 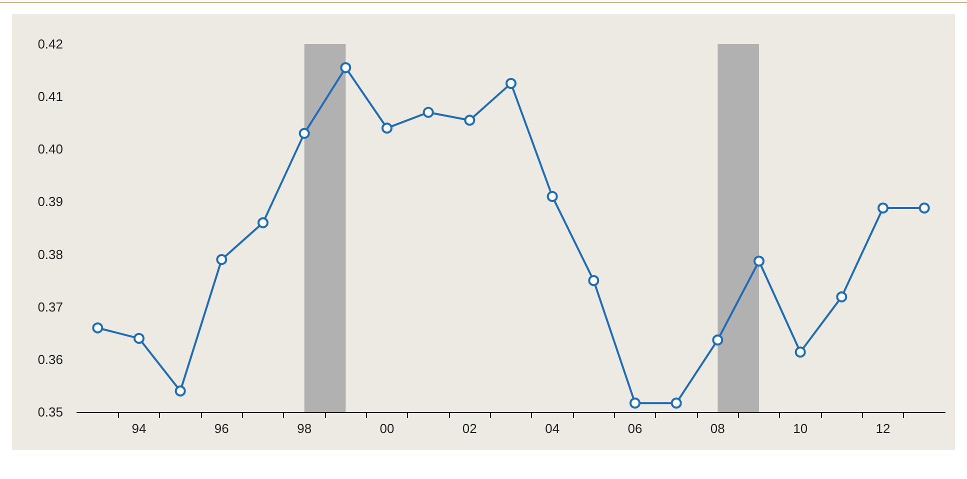 I want to click on x-tick-label: 08, so click(x=717, y=428).